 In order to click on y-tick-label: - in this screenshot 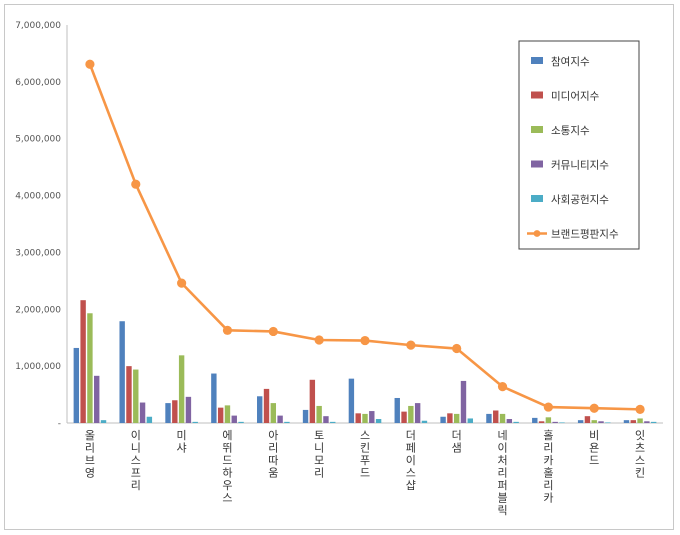, I will do `click(59, 424)`.